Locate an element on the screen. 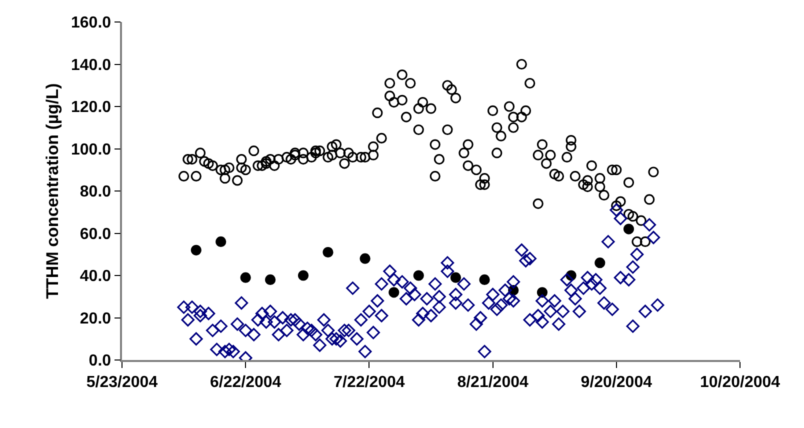 The height and width of the screenshot is (428, 804). y-tick-label: 160.0 is located at coordinates (91, 23).